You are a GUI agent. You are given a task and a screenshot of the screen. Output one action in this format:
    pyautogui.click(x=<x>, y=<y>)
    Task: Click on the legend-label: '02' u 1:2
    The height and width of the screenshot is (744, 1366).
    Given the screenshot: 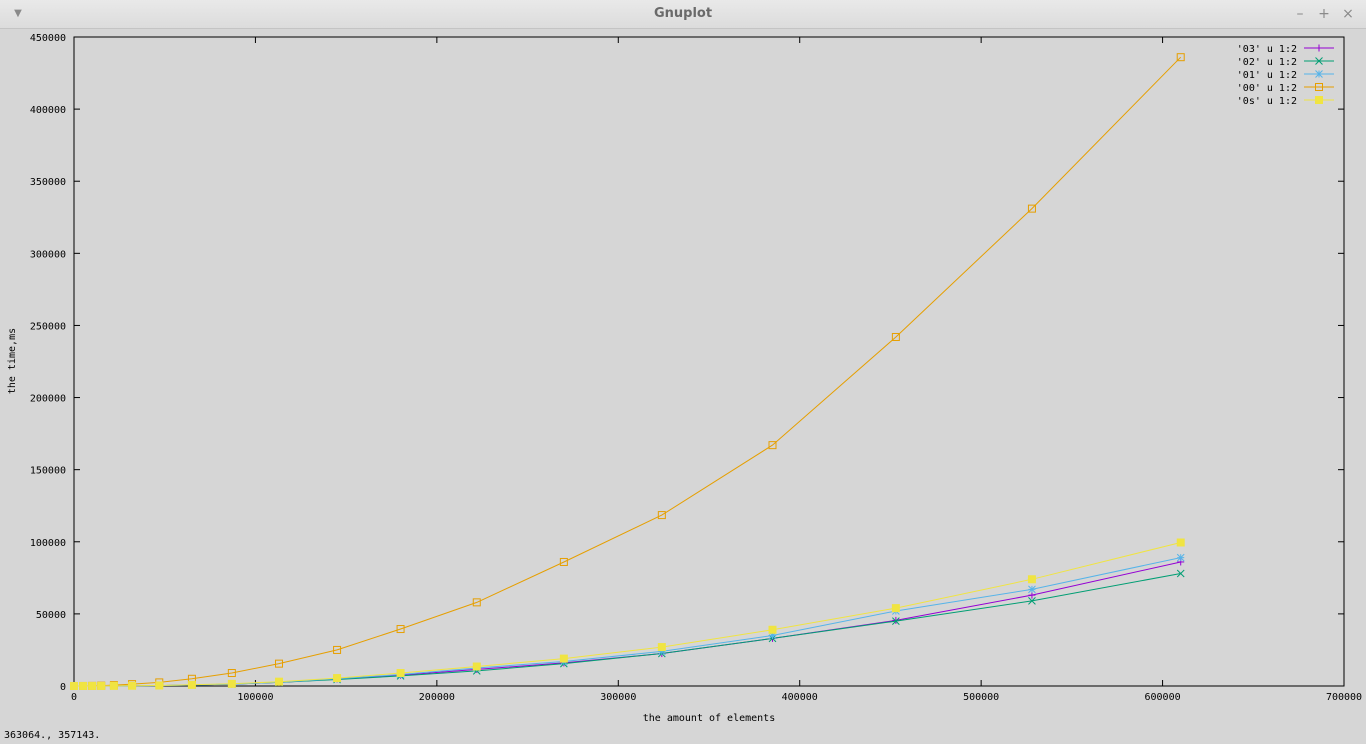 What is the action you would take?
    pyautogui.click(x=1267, y=62)
    